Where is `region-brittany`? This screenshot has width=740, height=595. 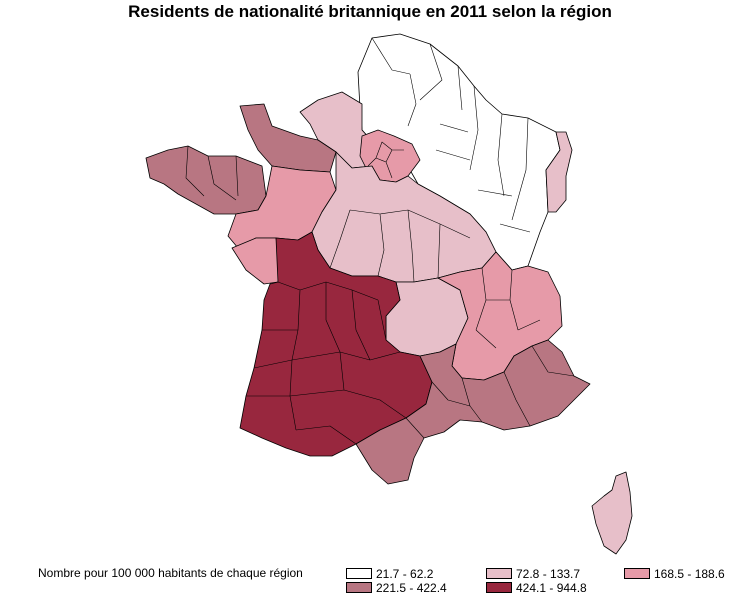
region-brittany is located at coordinates (206, 180).